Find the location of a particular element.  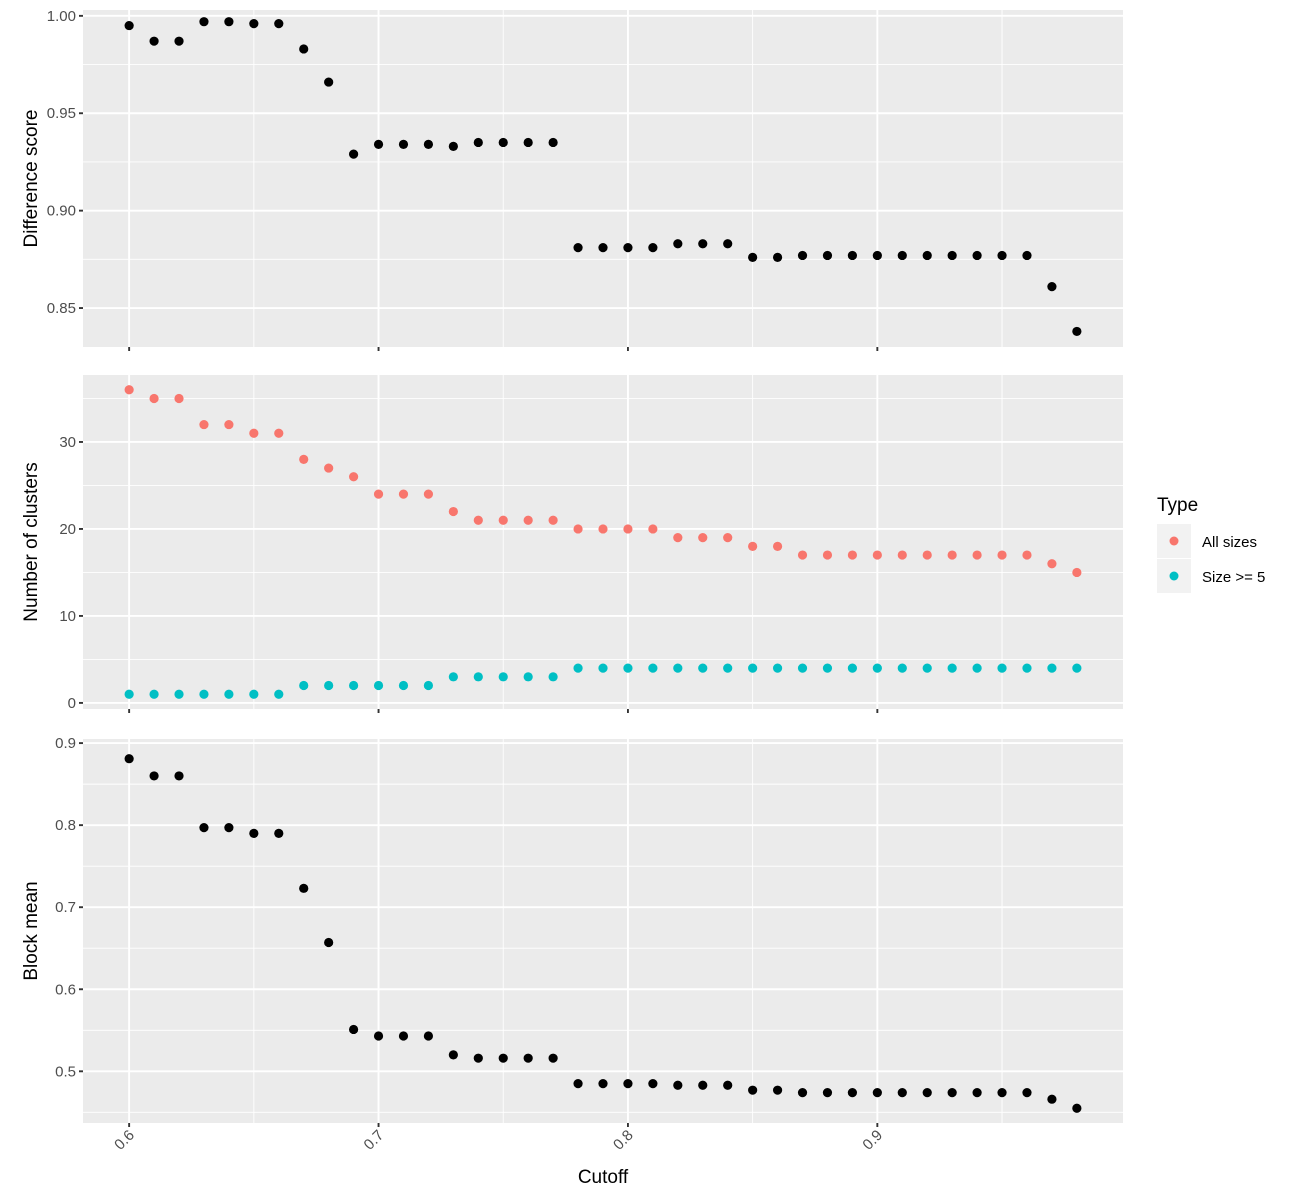

legend-title: Type is located at coordinates (1177, 505).